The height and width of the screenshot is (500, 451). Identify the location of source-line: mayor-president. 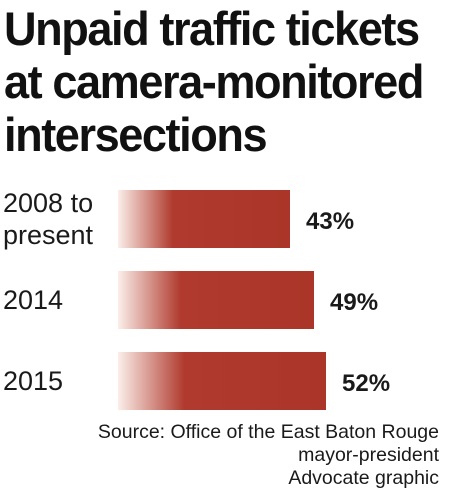
(368, 455).